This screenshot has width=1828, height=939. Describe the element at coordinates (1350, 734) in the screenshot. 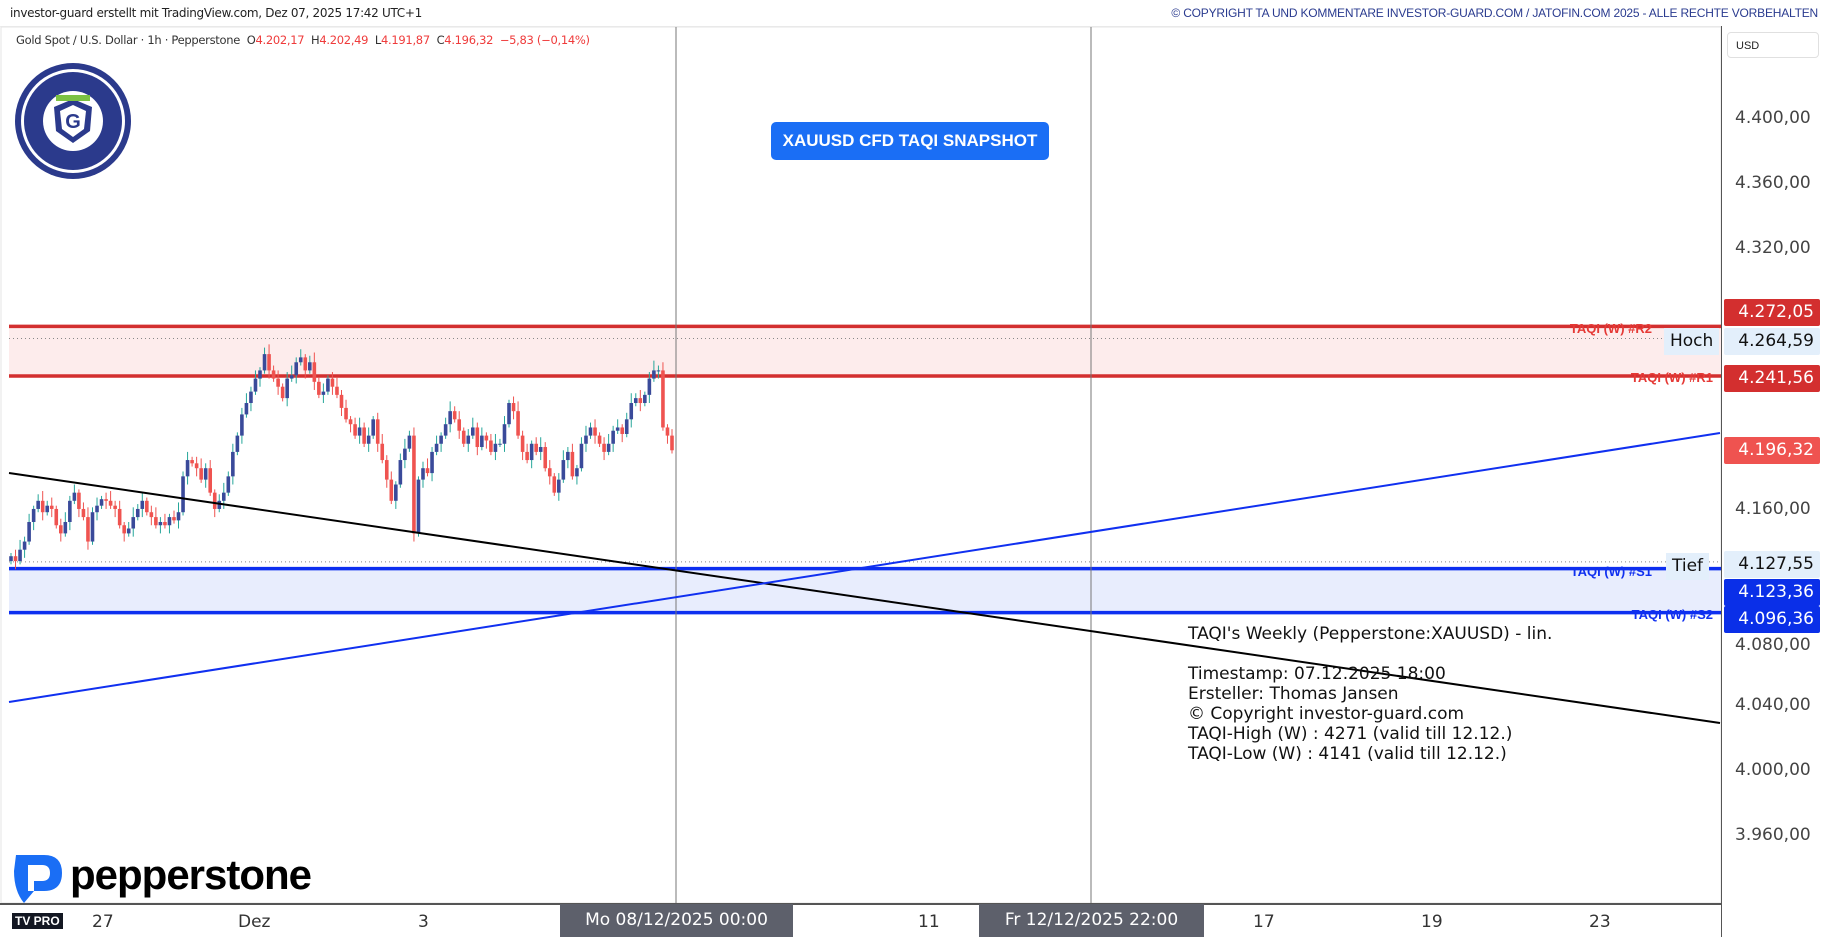

I see `note-taqi-high: TAQI-High (W) : 4271 (valid till 12.12.)` at that location.